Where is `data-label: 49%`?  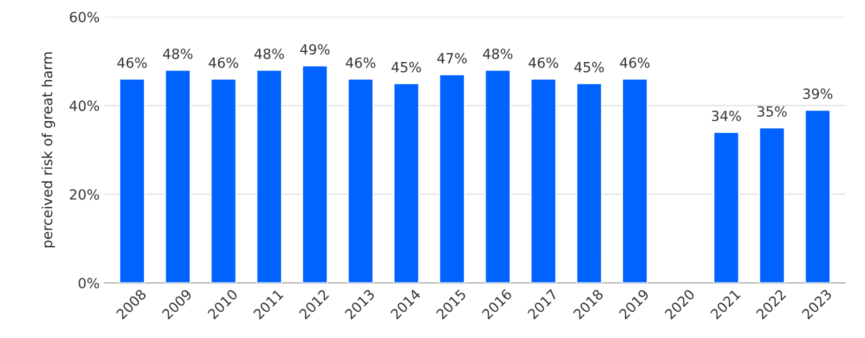 data-label: 49% is located at coordinates (315, 49).